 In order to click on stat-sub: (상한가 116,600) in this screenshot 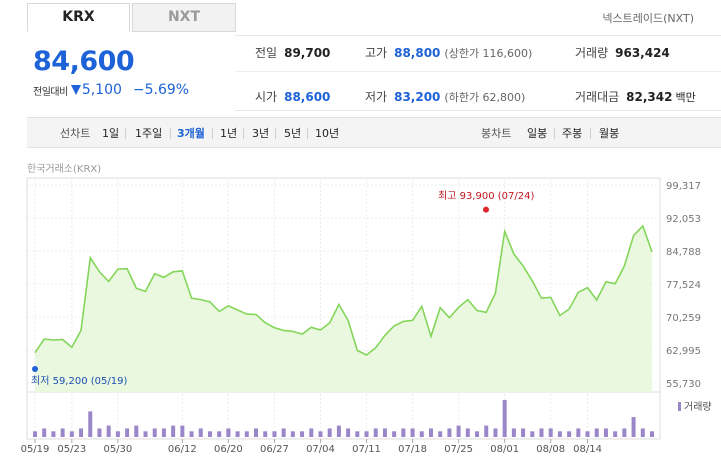, I will do `click(488, 53)`.